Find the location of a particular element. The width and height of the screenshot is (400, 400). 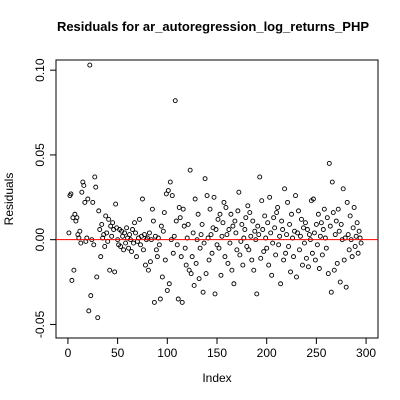

y-tick-label: 0.00 is located at coordinates (40, 240).